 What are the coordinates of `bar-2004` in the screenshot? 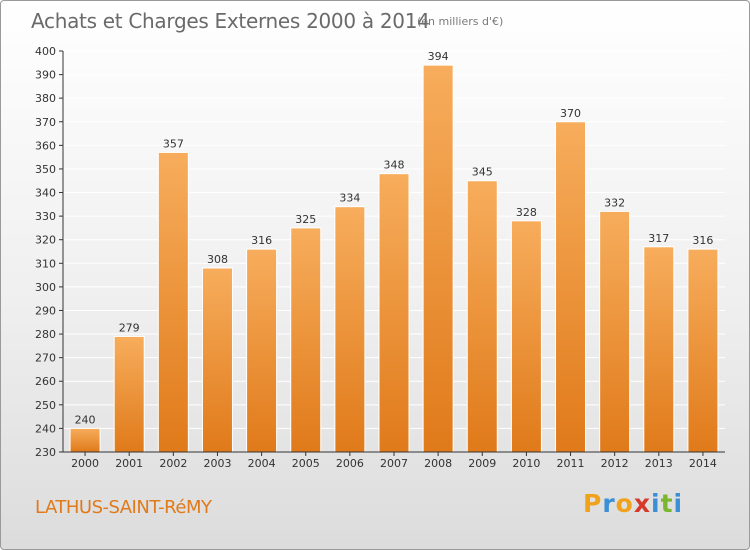 It's located at (262, 350).